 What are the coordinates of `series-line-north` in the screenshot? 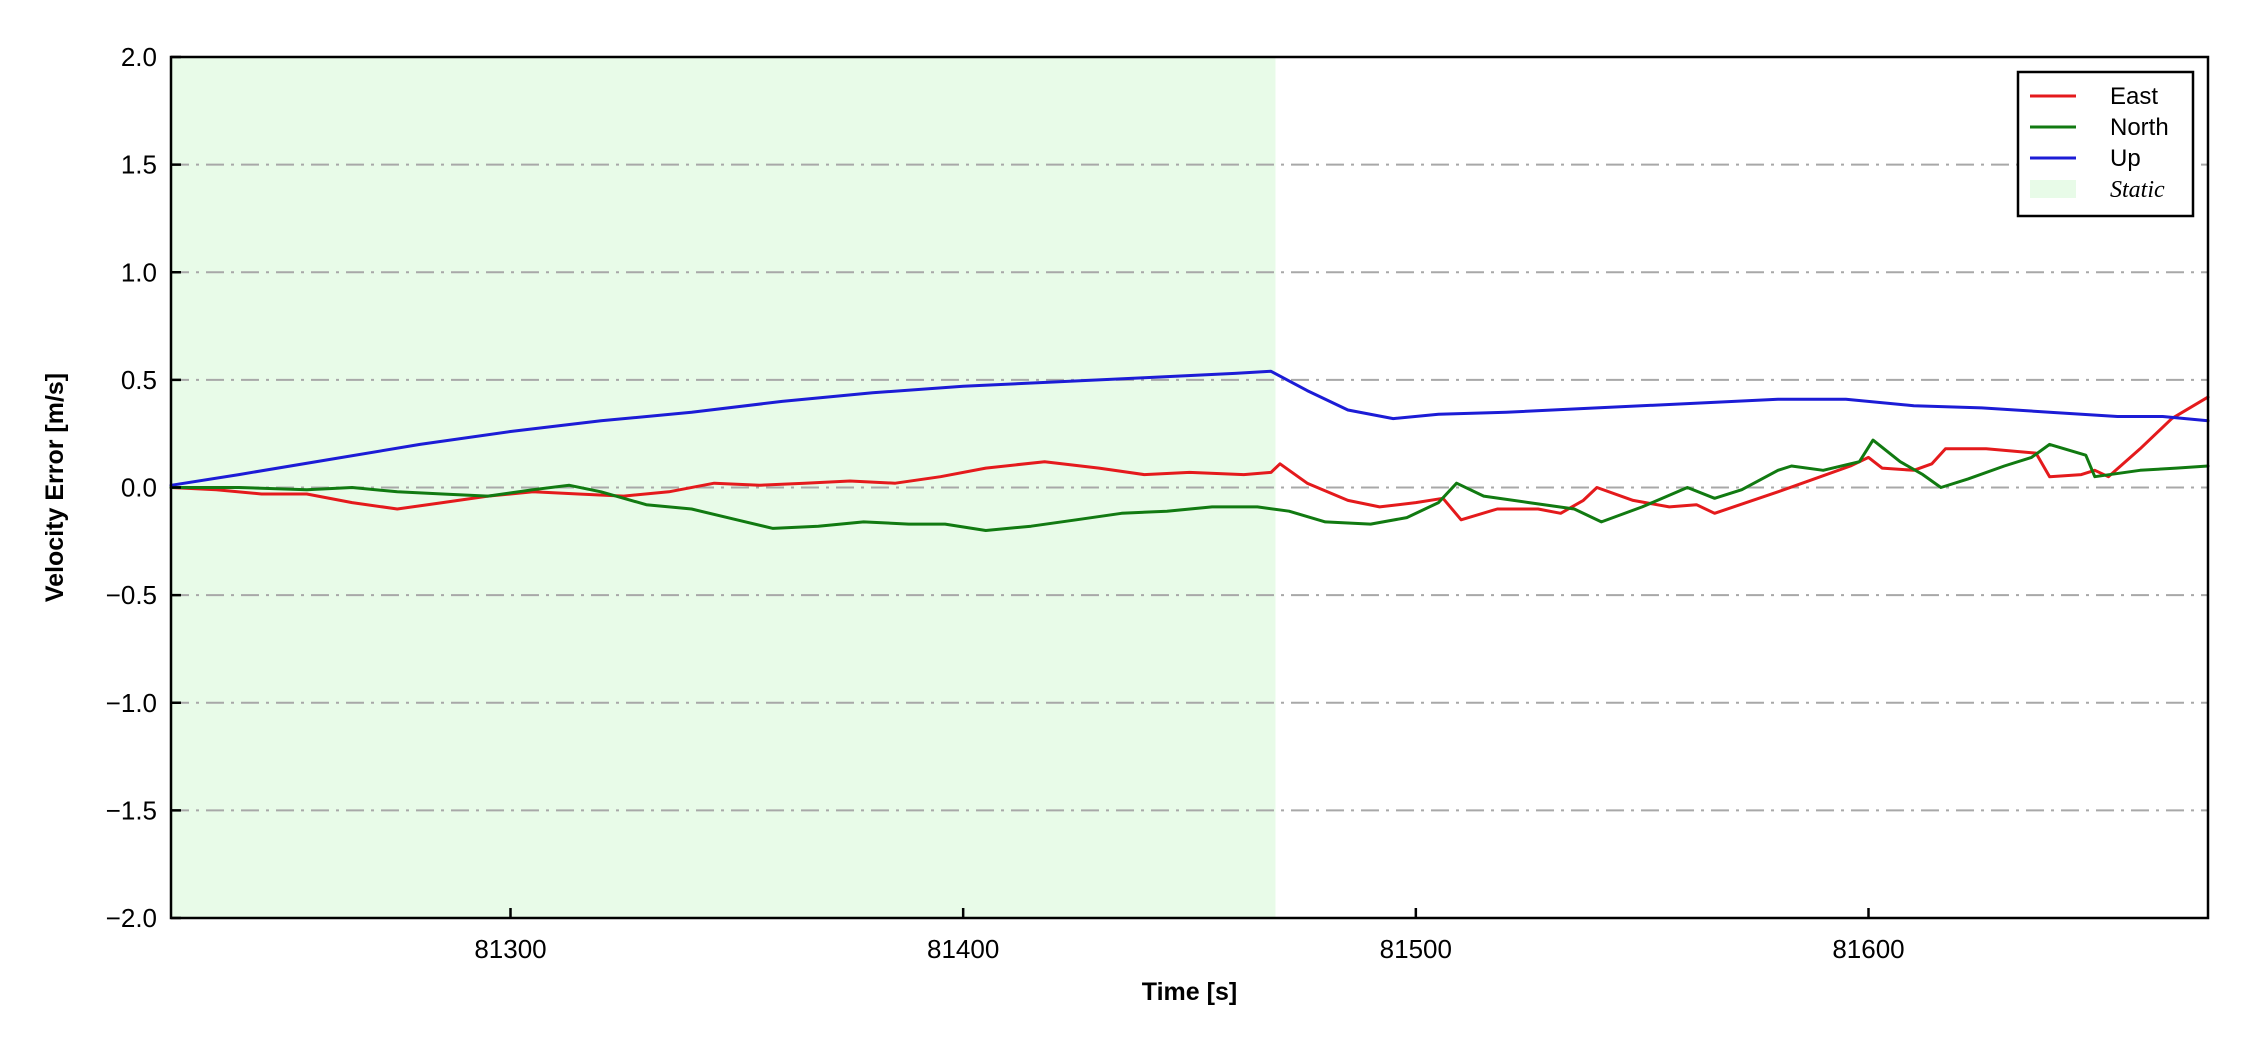 It's located at (1189, 485).